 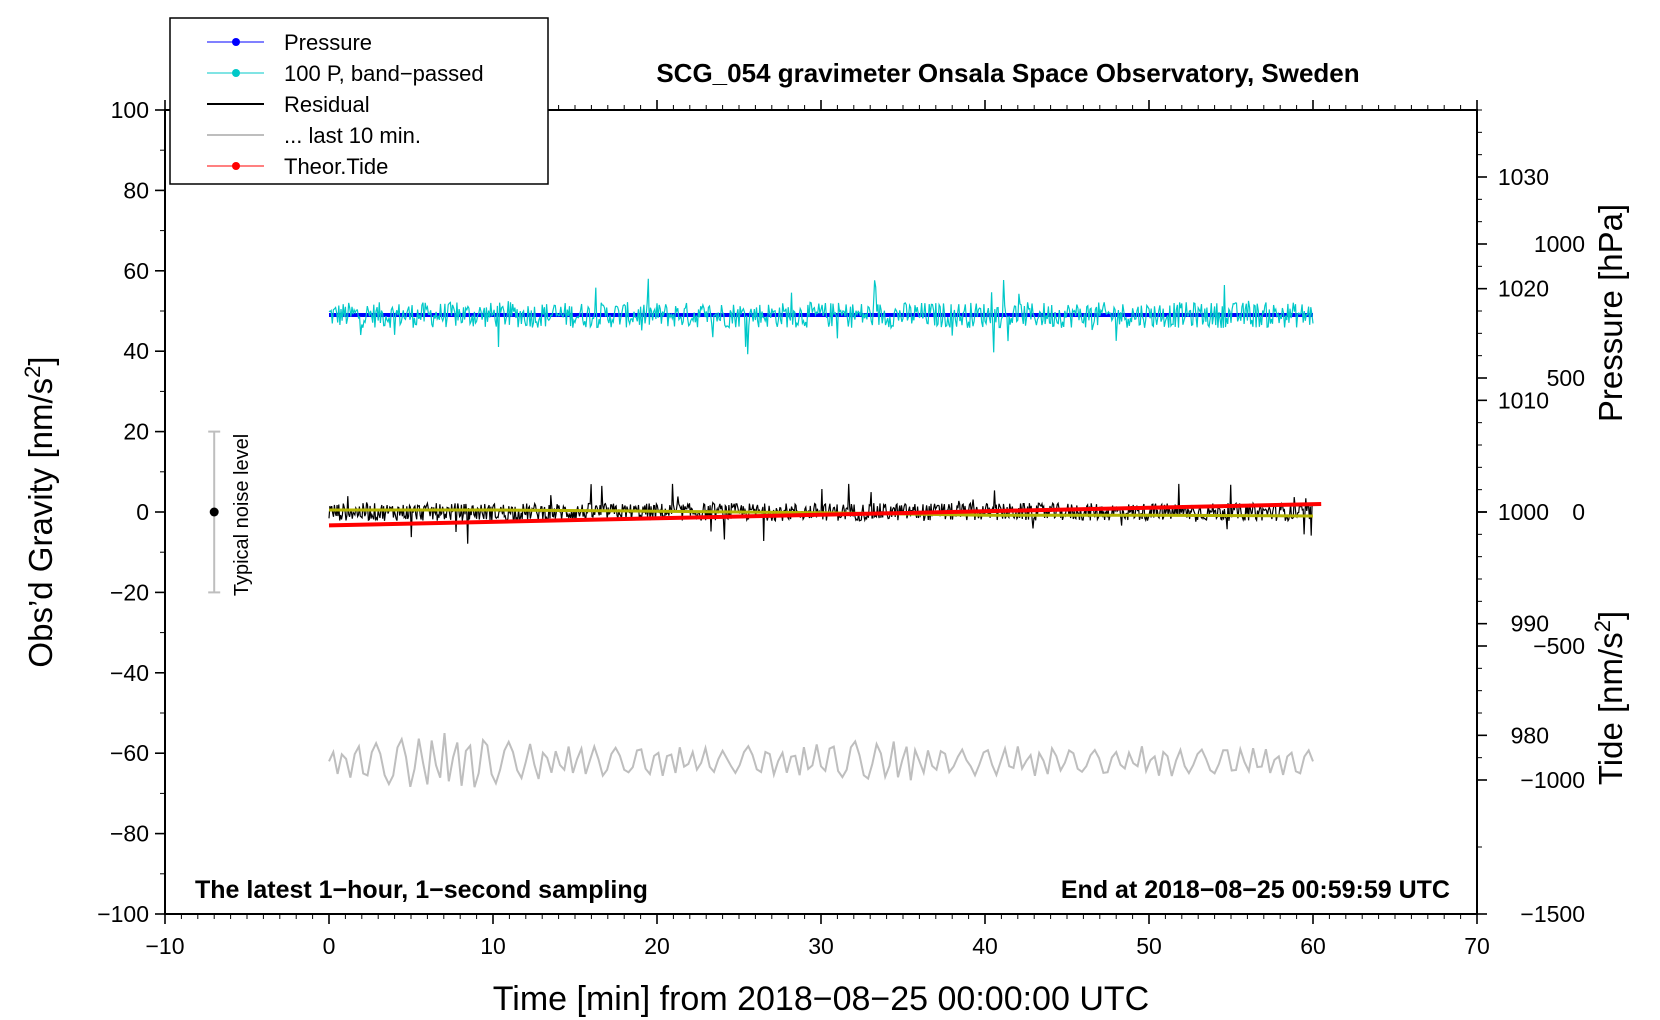 I want to click on x-tick-label: 20, so click(x=657, y=946).